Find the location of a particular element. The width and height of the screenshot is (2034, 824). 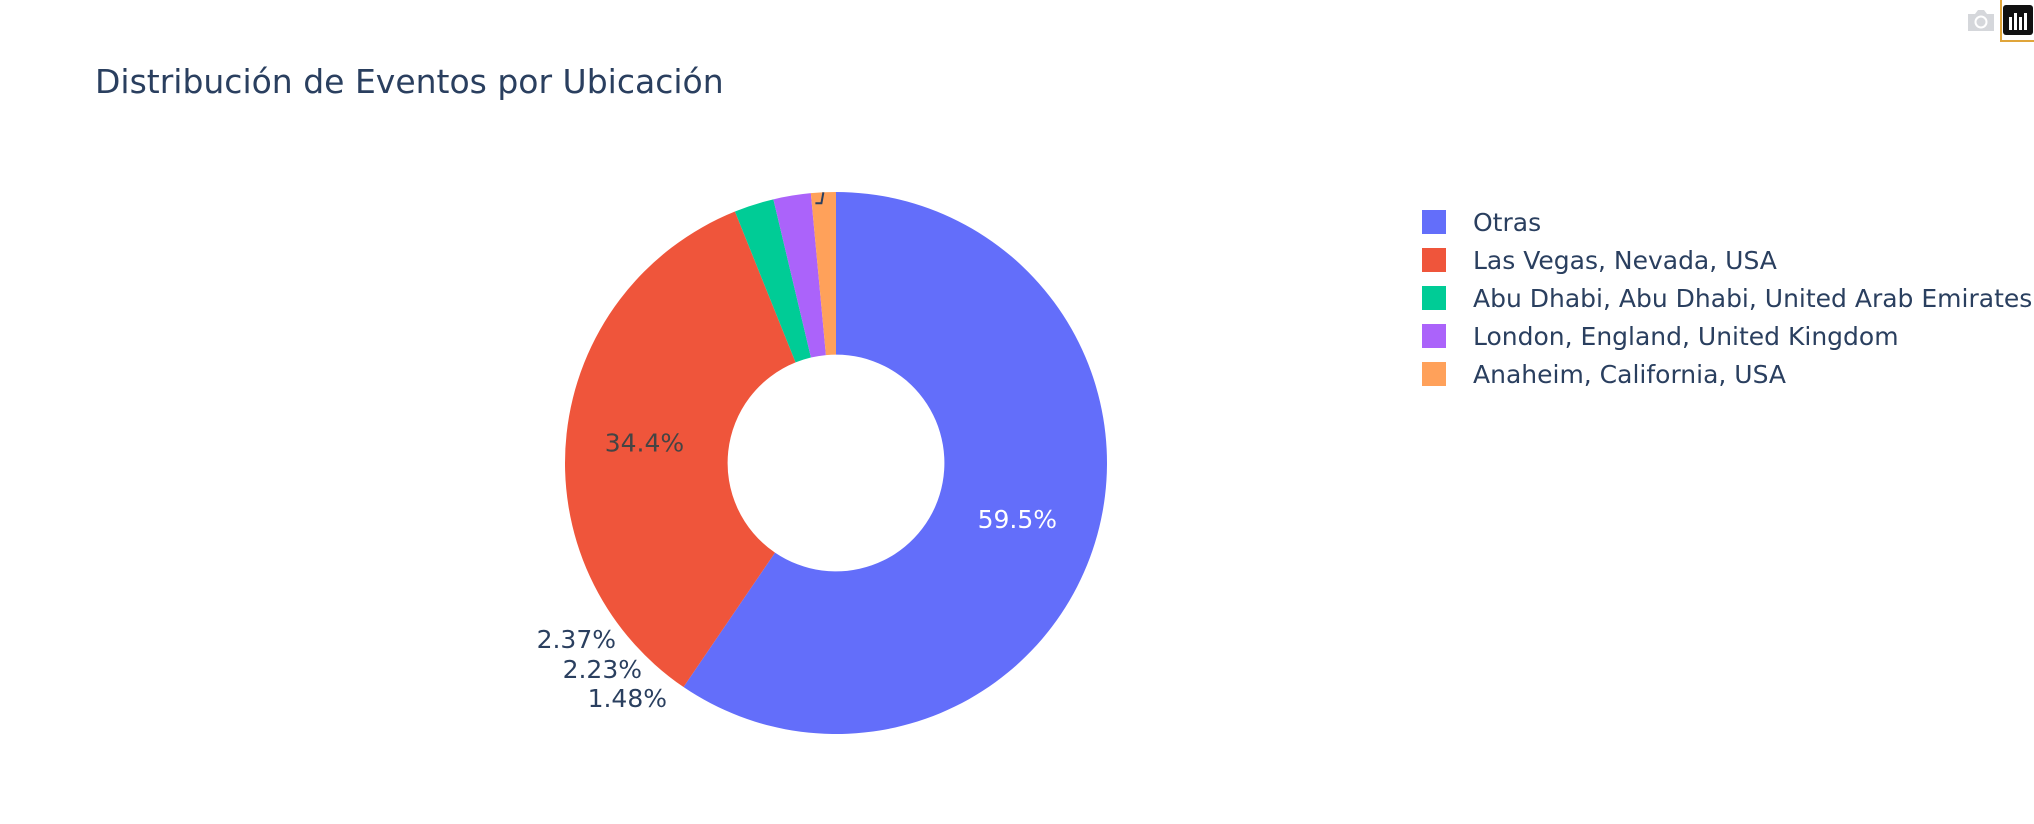

legend-item-las-vegas-nevada-usa: Las Vegas, Nevada, USA is located at coordinates (1599, 260).